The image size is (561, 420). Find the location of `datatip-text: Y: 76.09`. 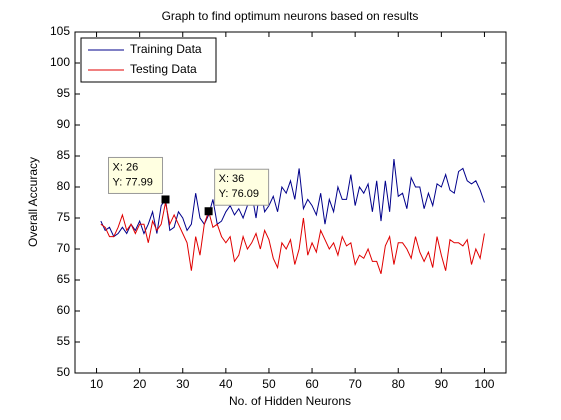

datatip-text: Y: 76.09 is located at coordinates (239, 194).